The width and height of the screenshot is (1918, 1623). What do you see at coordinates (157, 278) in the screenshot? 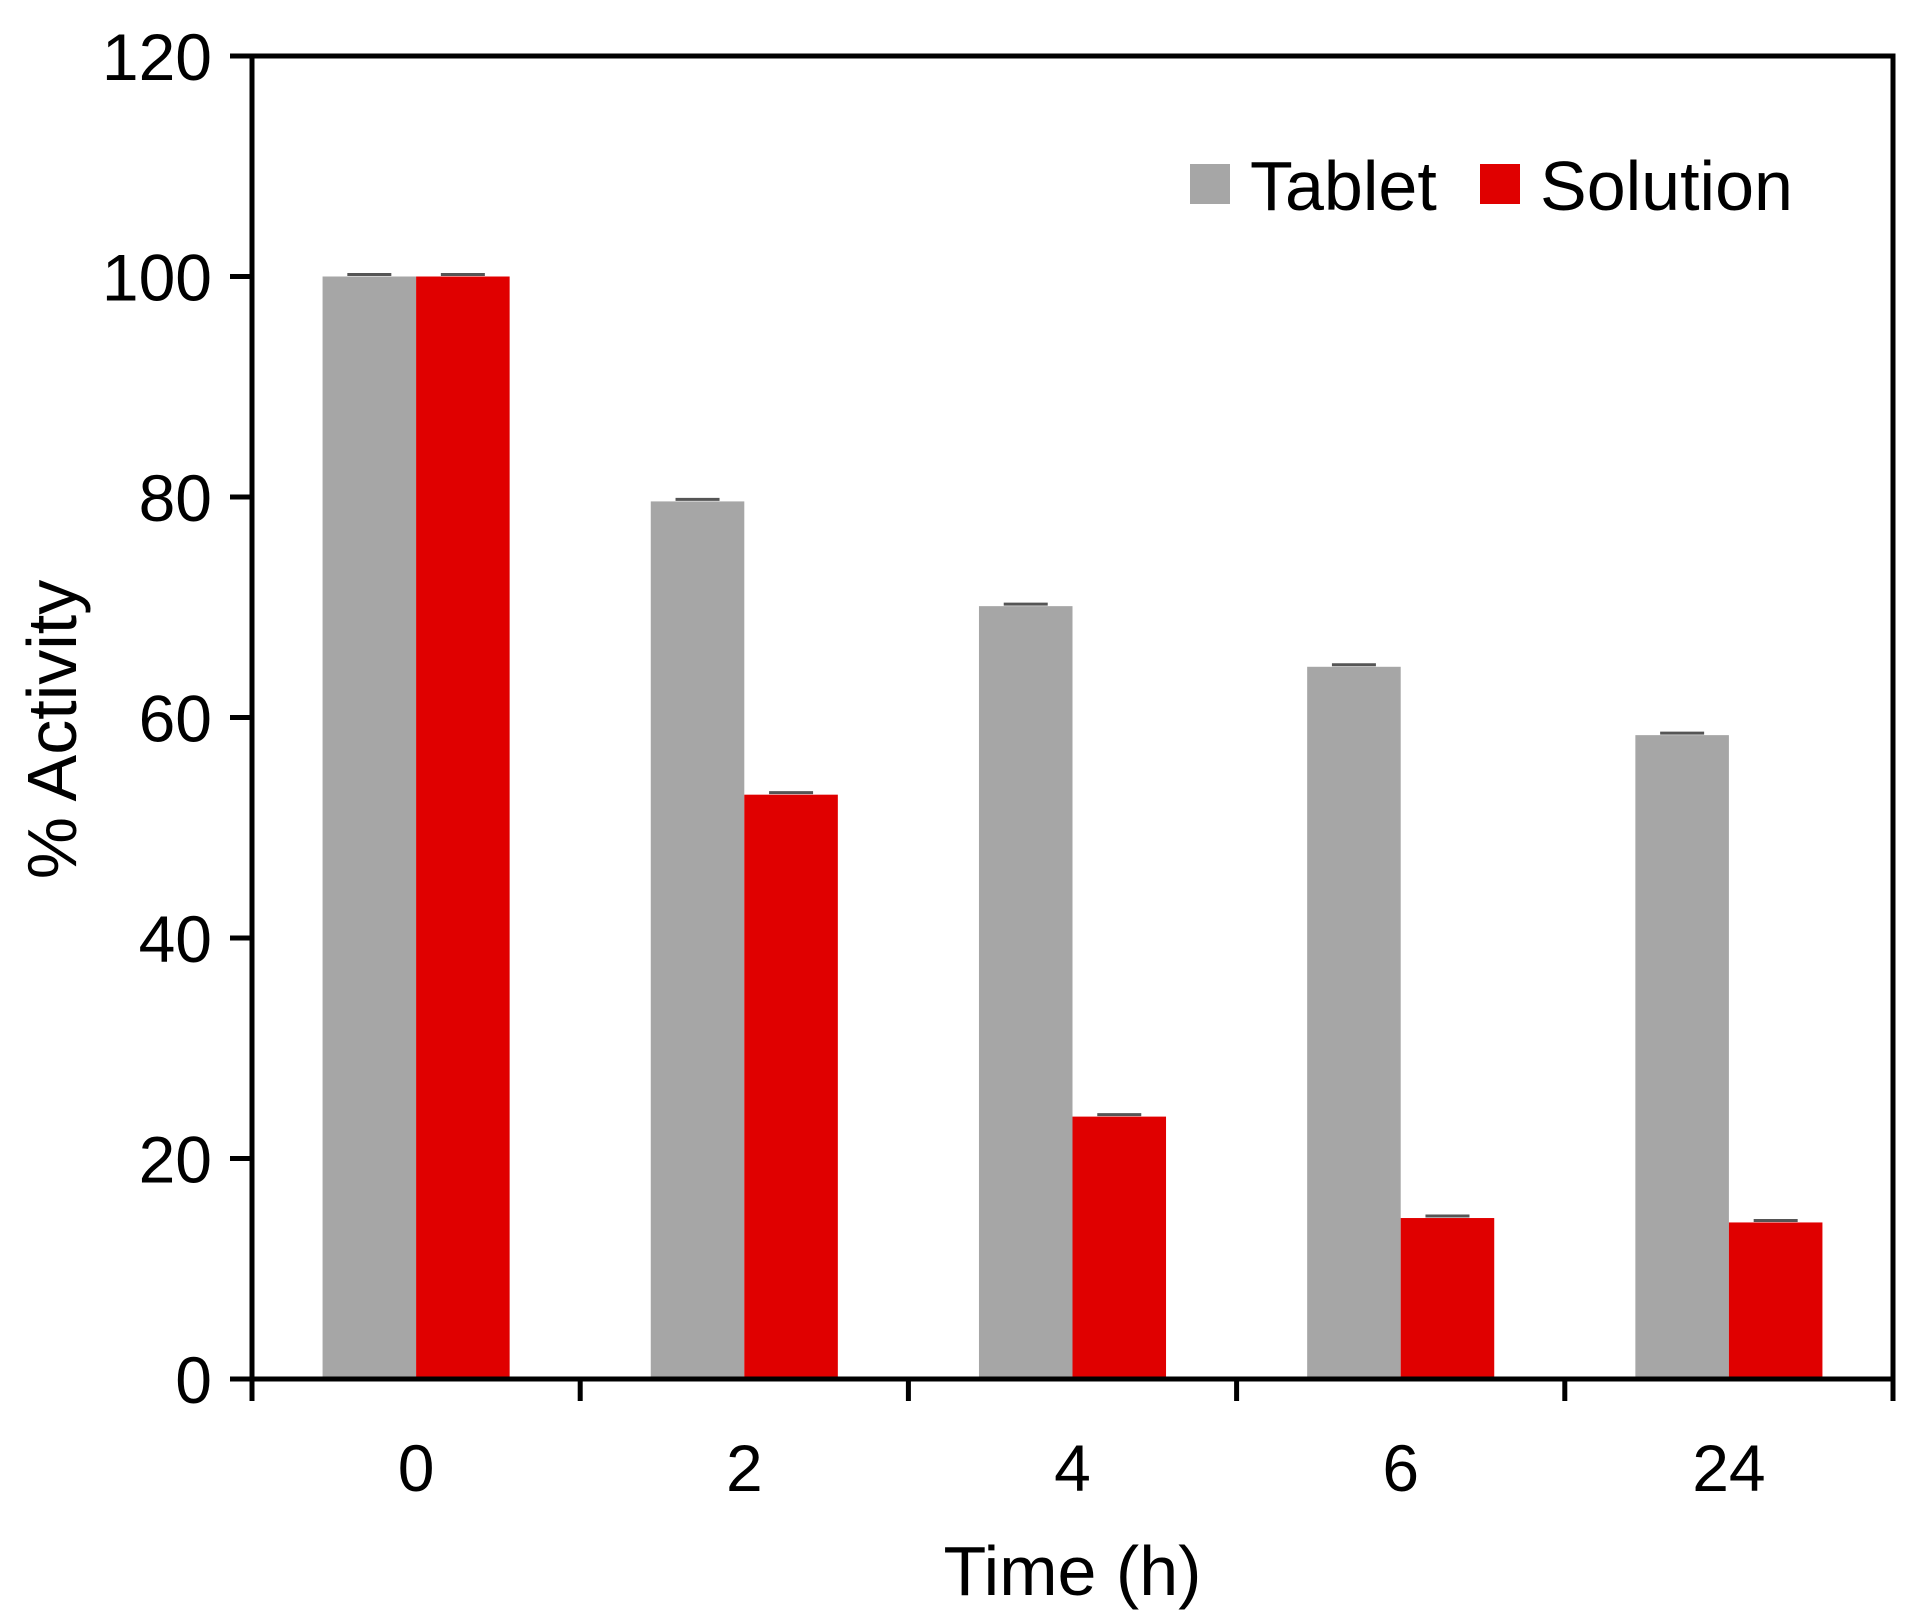
I see `y-tick-label: 100` at bounding box center [157, 278].